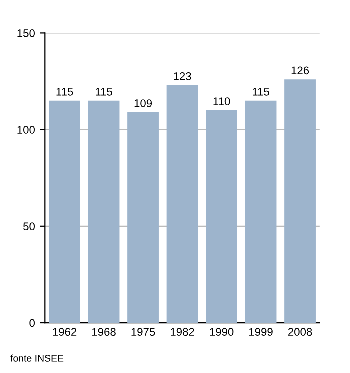  I want to click on y-tick-label: 50, so click(29, 226).